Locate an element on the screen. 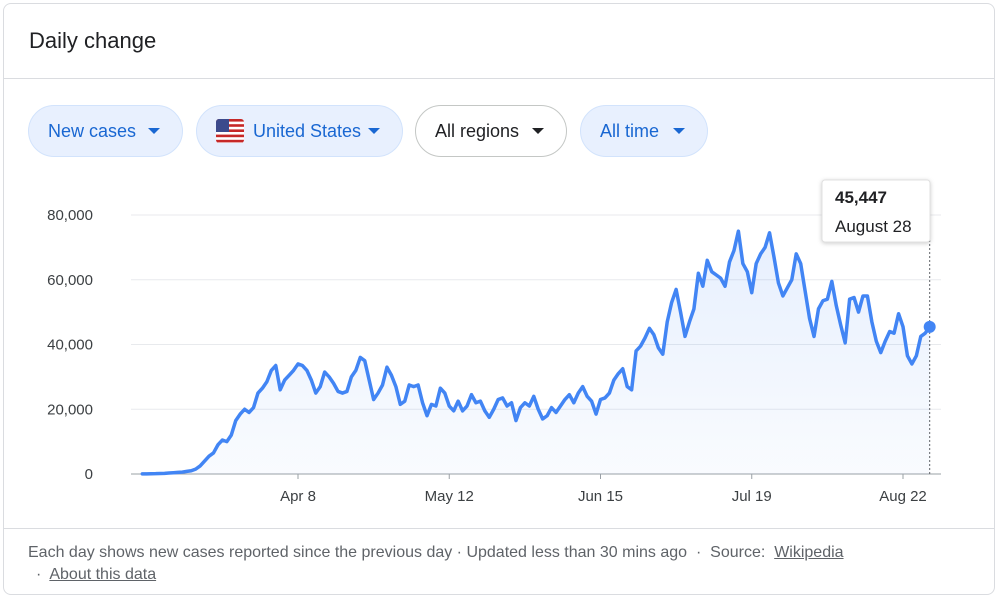  x-tick-label: Jun 15 is located at coordinates (600, 496).